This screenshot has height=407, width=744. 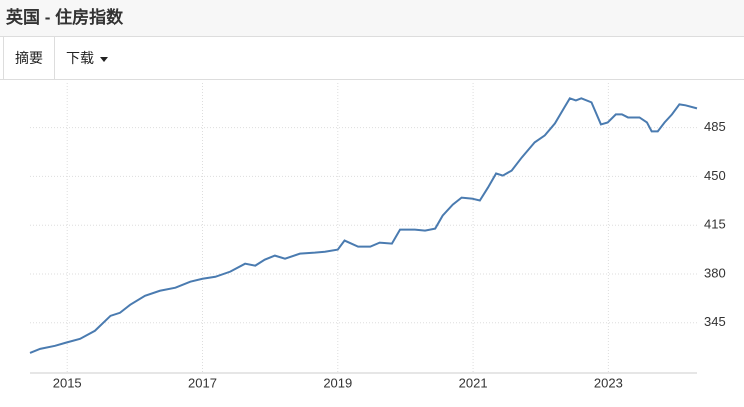 What do you see at coordinates (372, 58) in the screenshot?
I see `tab-bar: 摘要 下载` at bounding box center [372, 58].